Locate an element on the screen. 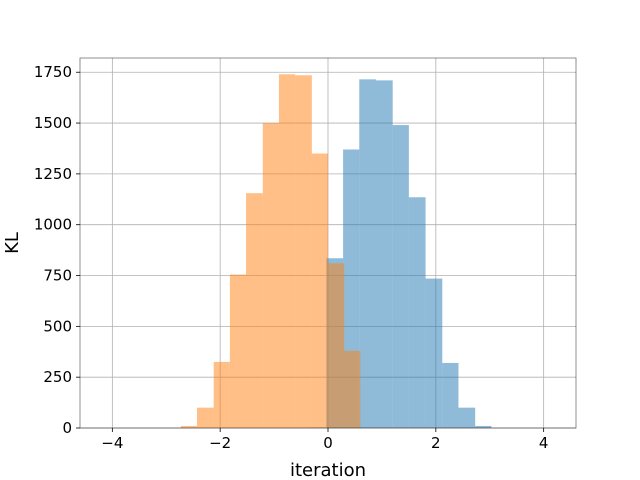 This screenshot has width=640, height=480. y-tick-label: 1500 is located at coordinates (53, 123).